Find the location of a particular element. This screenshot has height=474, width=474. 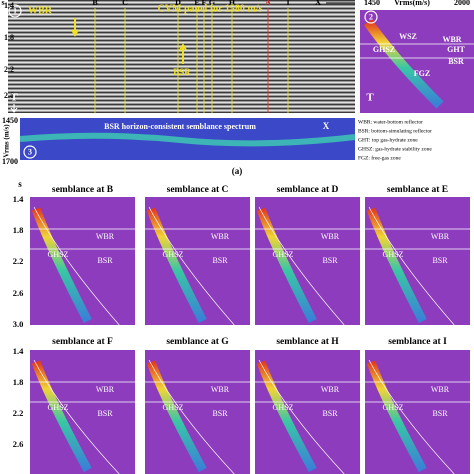

panel-title: CVM panel for 1580 m/s is located at coordinates (210, 8).